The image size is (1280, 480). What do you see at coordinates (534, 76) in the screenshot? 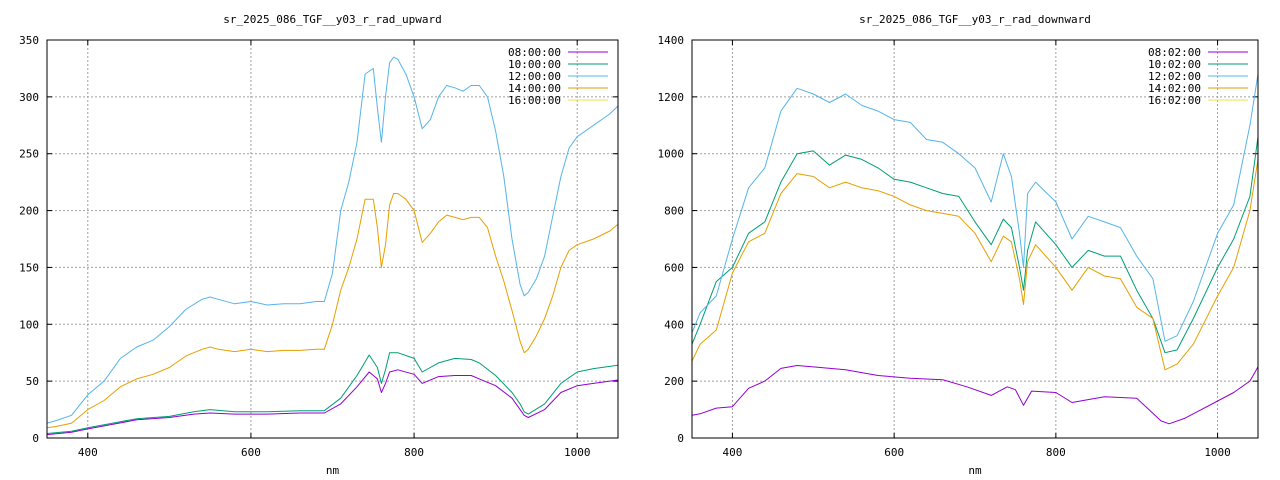
I see `legend-label-upward-2: 12:00:00` at bounding box center [534, 76].